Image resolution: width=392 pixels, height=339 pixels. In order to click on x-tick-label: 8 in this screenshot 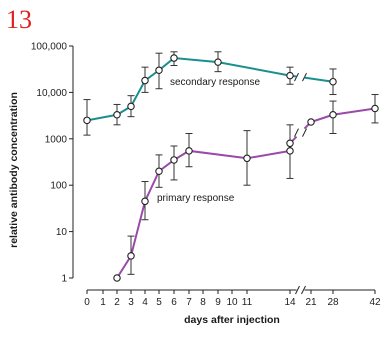, I will do `click(203, 302)`.